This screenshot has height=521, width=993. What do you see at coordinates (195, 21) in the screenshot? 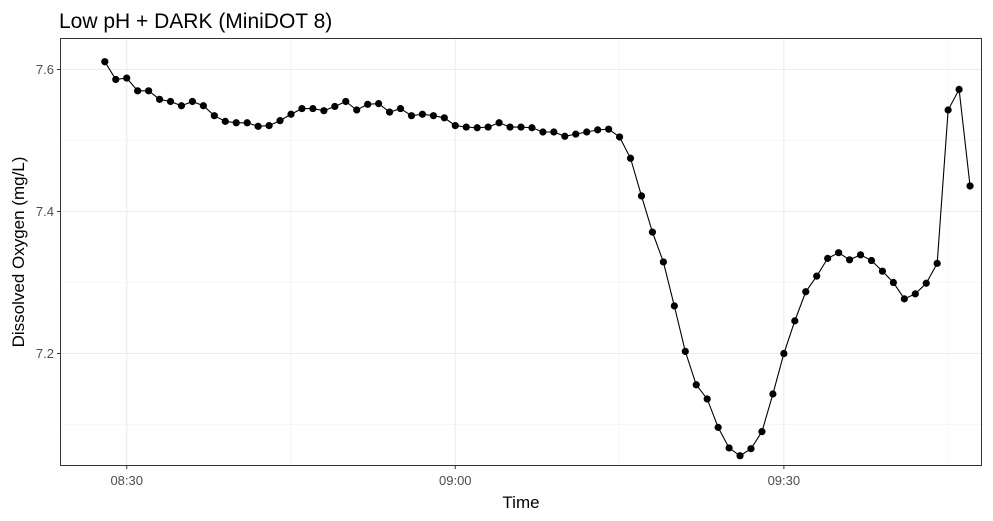
I see `chart-title: Low pH + DARK (MiniDOT 8)` at bounding box center [195, 21].